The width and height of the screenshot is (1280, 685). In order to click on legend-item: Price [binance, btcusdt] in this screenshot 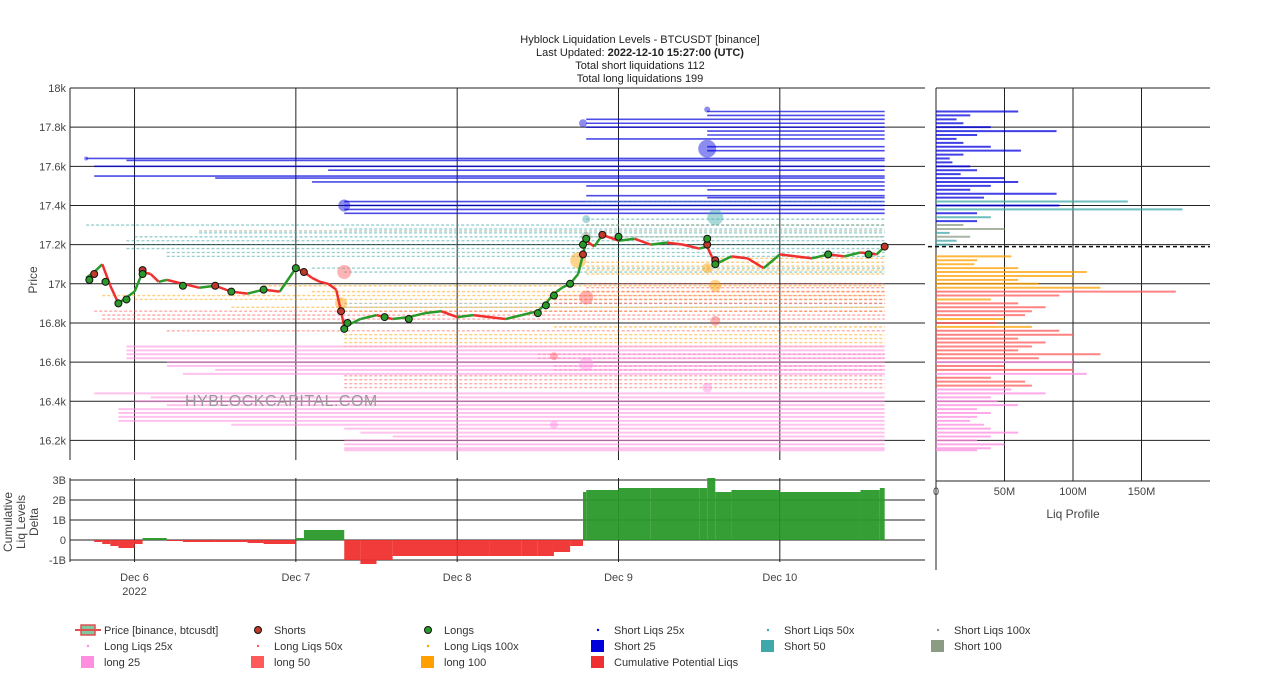, I will do `click(146, 630)`.